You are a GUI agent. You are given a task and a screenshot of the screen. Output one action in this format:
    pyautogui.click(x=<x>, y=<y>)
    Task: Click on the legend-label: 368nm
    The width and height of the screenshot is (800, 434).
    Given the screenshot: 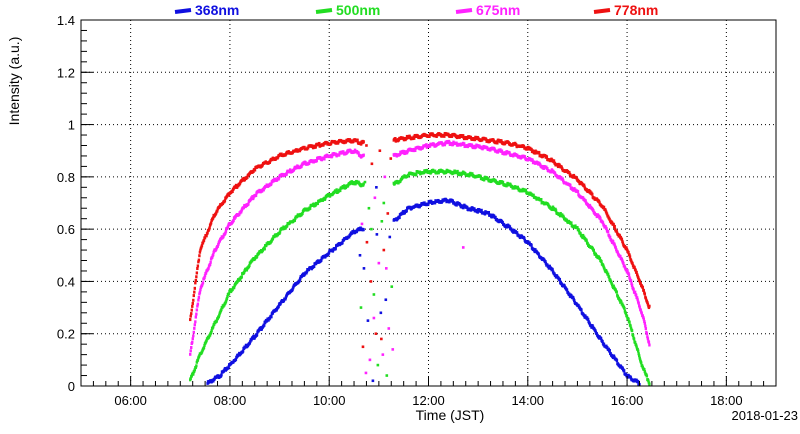 What is the action you would take?
    pyautogui.click(x=217, y=10)
    